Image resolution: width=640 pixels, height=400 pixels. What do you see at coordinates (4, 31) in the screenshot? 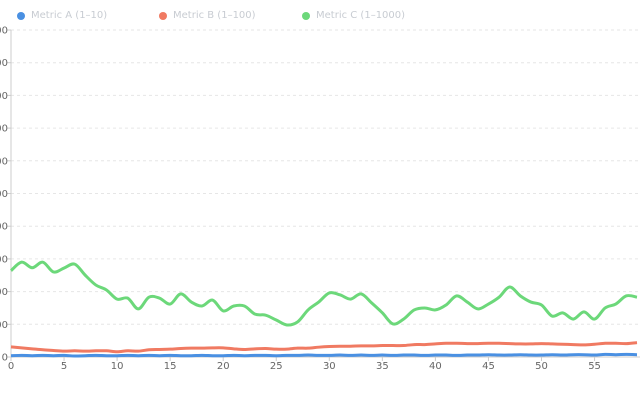
I see `y-tick-label: 1000` at bounding box center [4, 31].